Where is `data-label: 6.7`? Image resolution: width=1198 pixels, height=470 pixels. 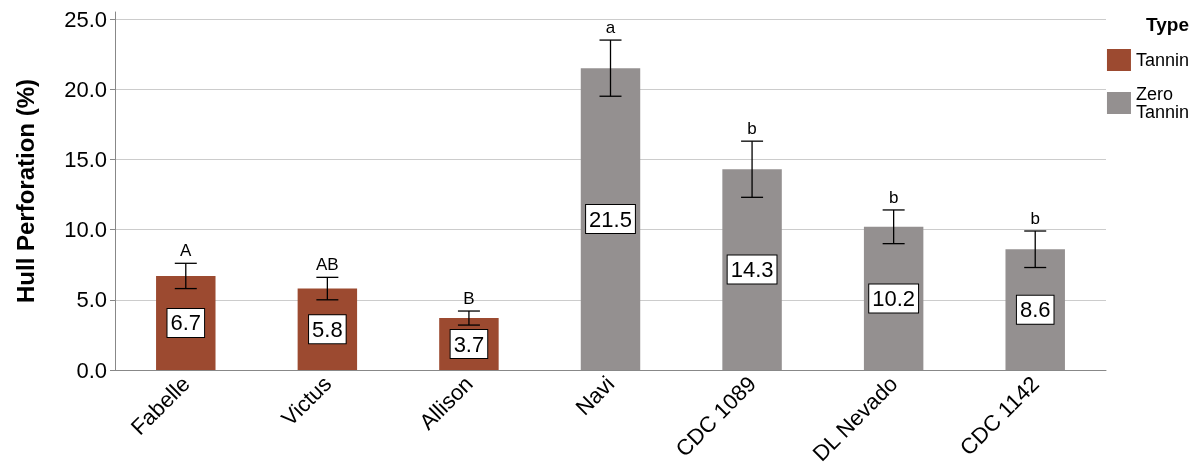
data-label: 6.7 is located at coordinates (186, 323).